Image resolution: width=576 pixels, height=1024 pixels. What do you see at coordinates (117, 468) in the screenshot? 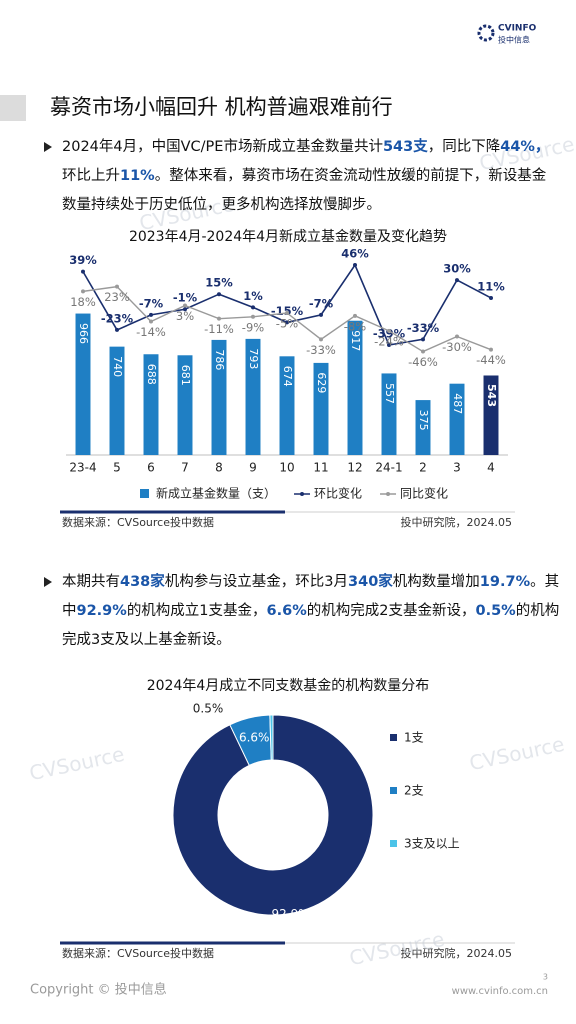
I see `x-tick-label: 5` at bounding box center [117, 468].